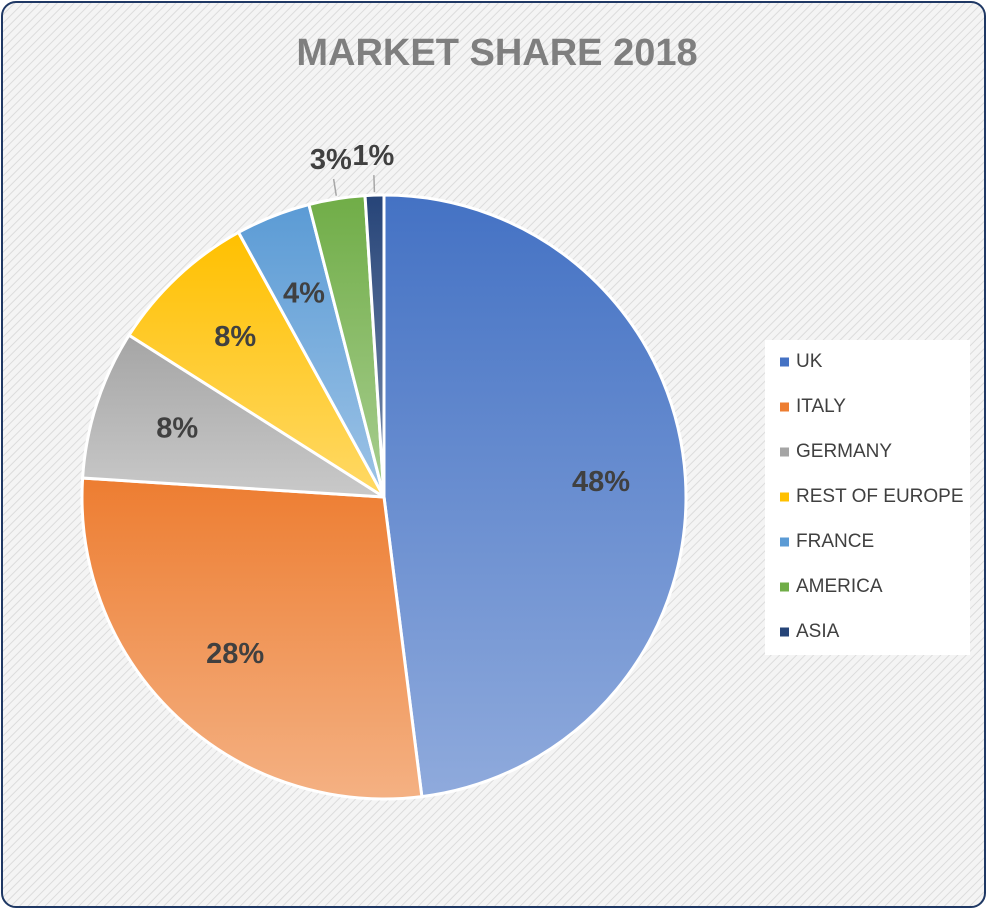  I want to click on data-label: 4%, so click(304, 293).